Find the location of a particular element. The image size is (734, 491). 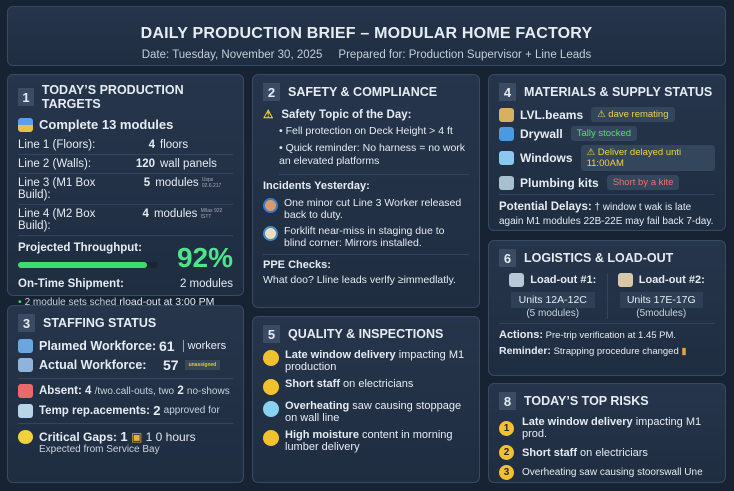

line-label: Line 2 (Walls): is located at coordinates (55, 164).